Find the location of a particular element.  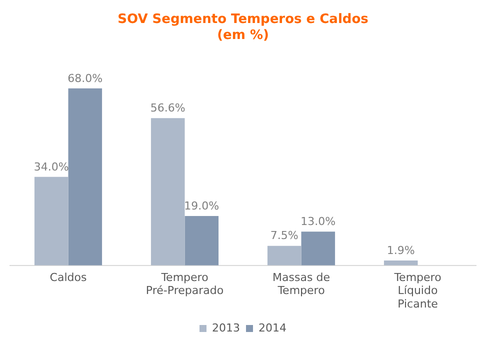

data-label: 7.5% is located at coordinates (284, 235).